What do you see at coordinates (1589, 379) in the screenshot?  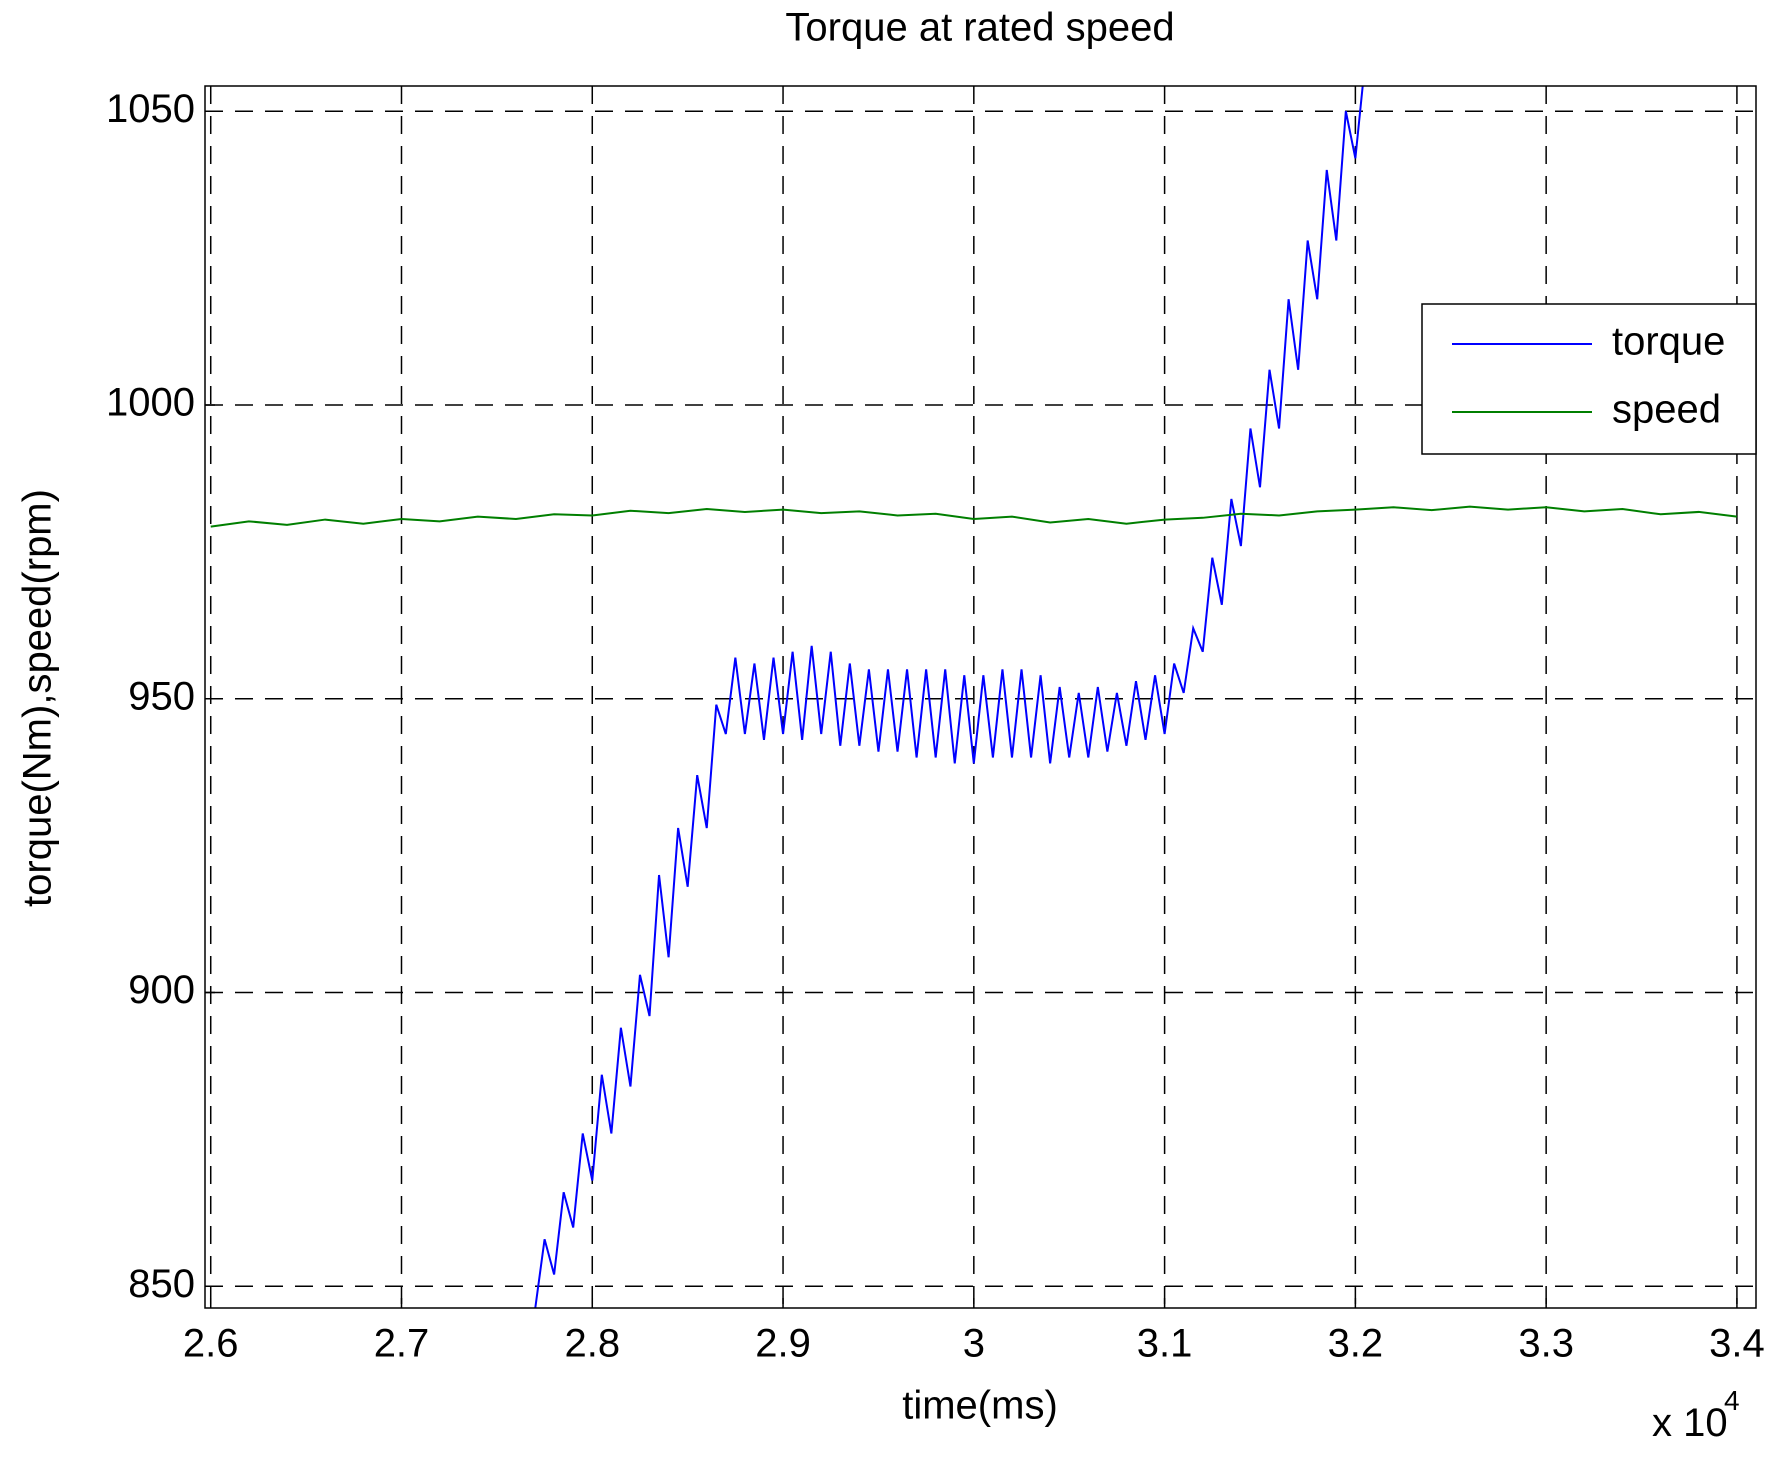 I see `legend-box` at bounding box center [1589, 379].